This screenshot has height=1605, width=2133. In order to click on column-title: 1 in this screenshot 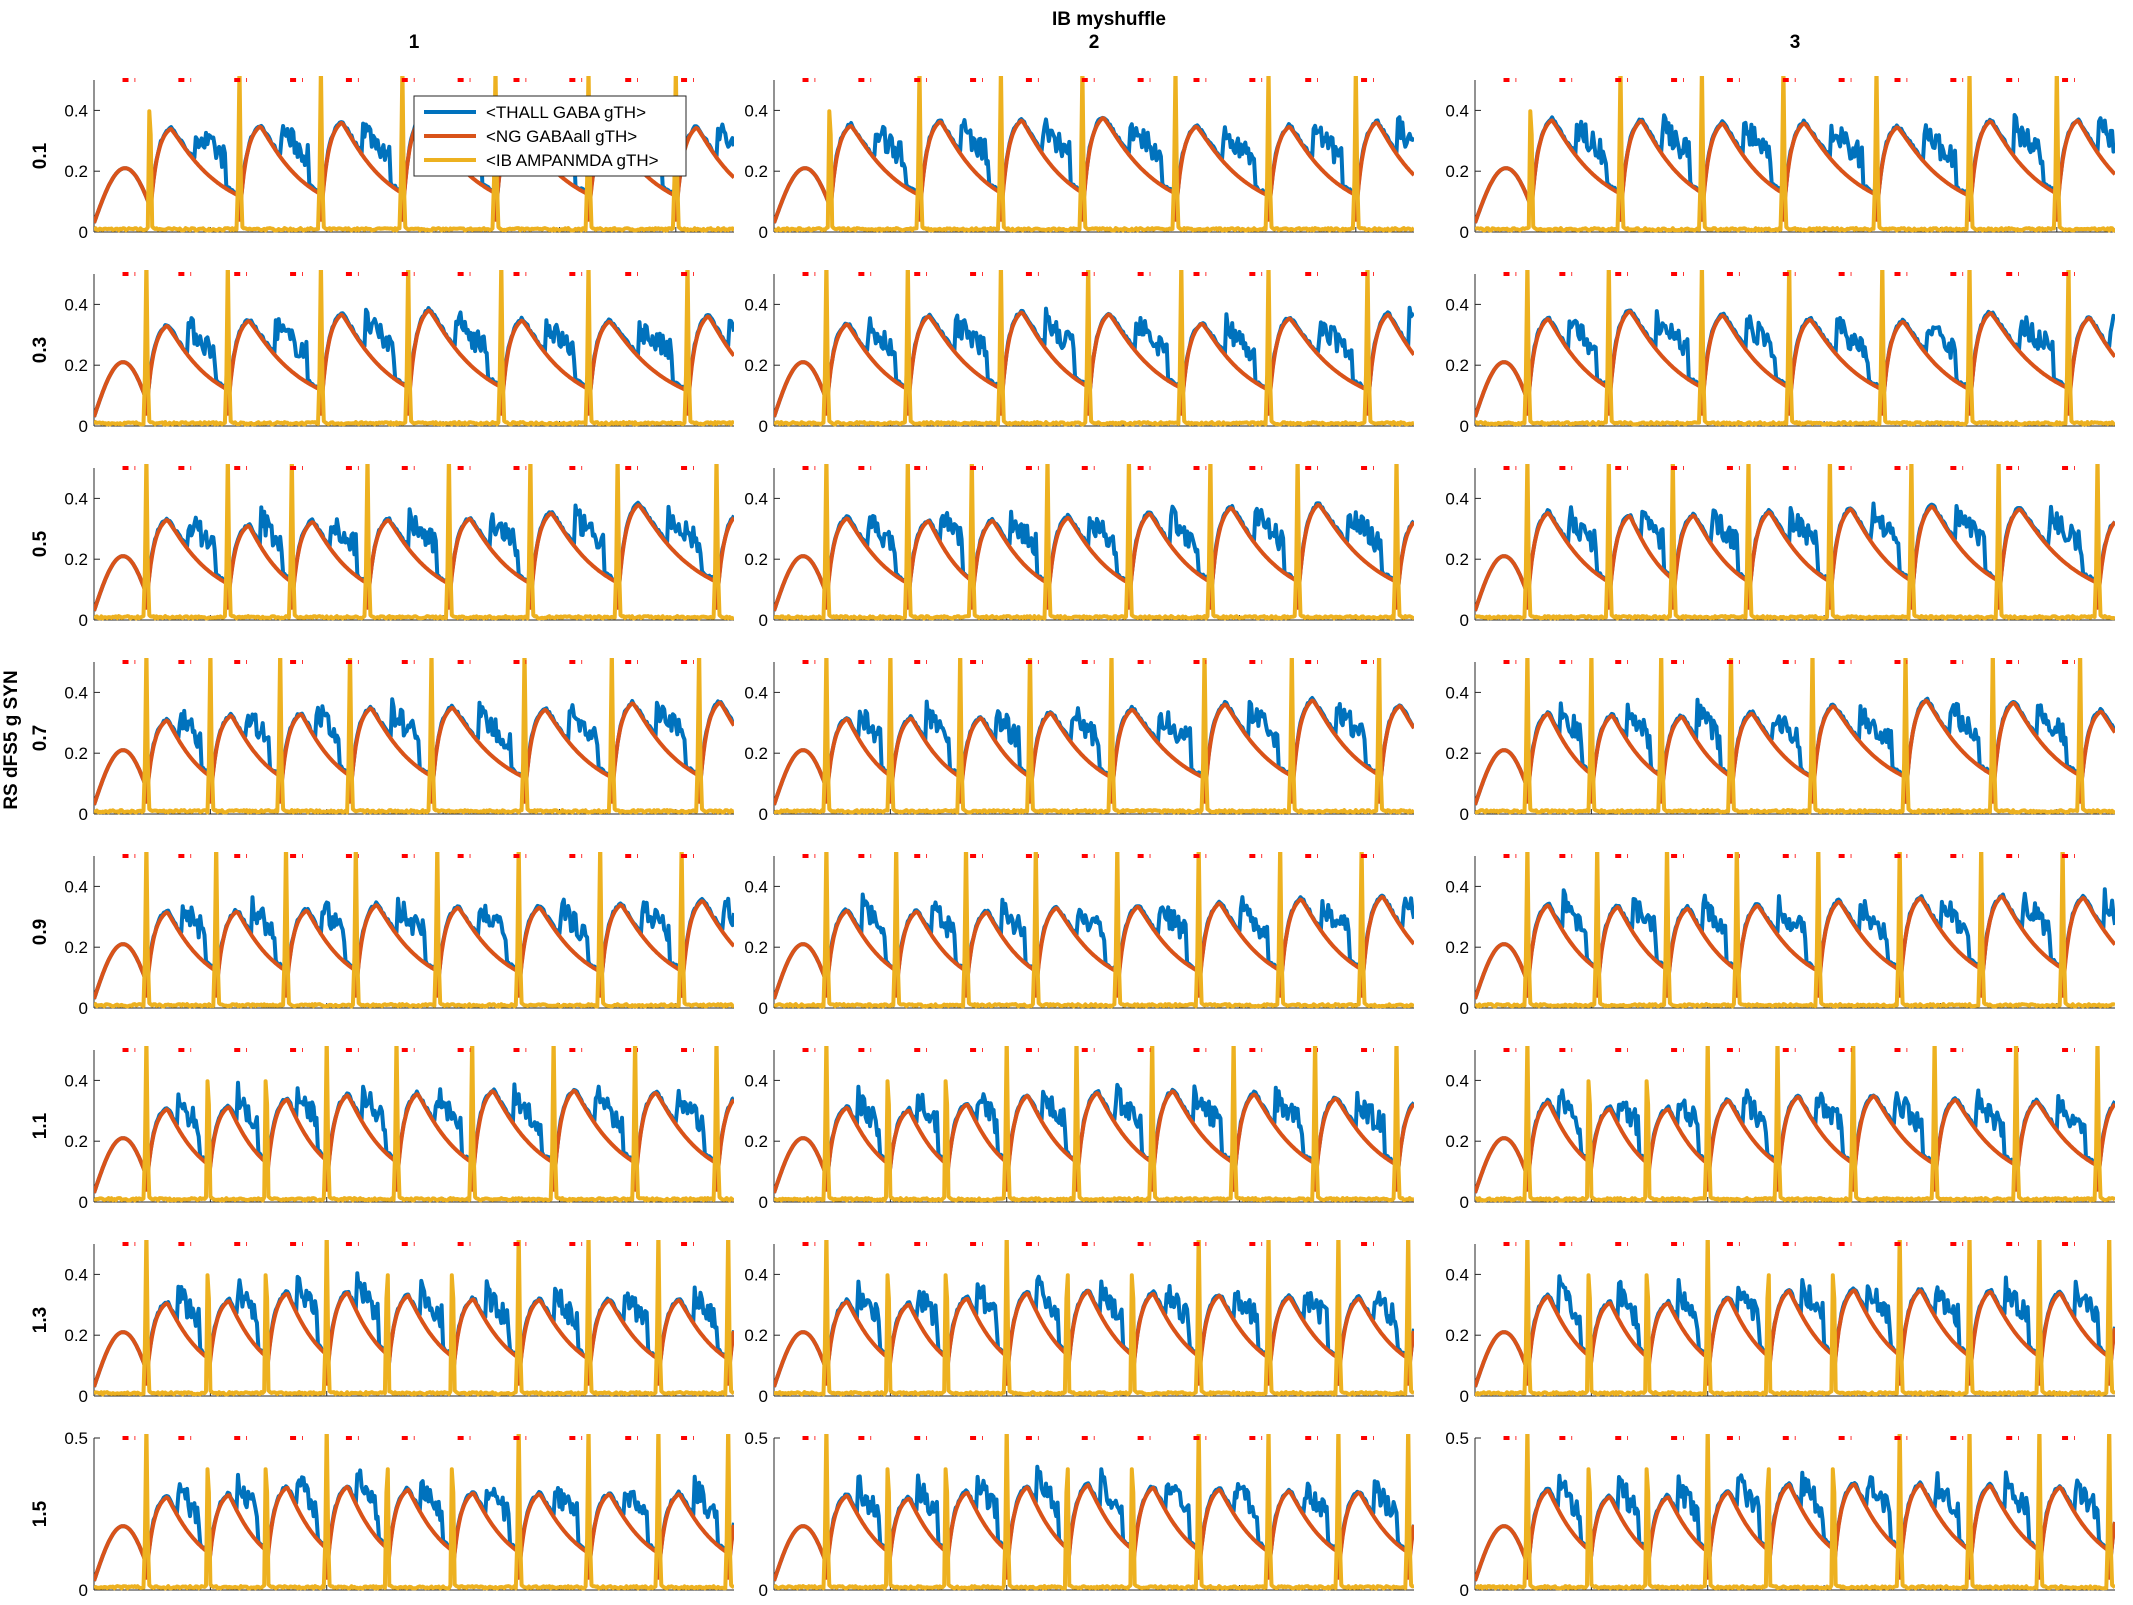, I will do `click(414, 42)`.